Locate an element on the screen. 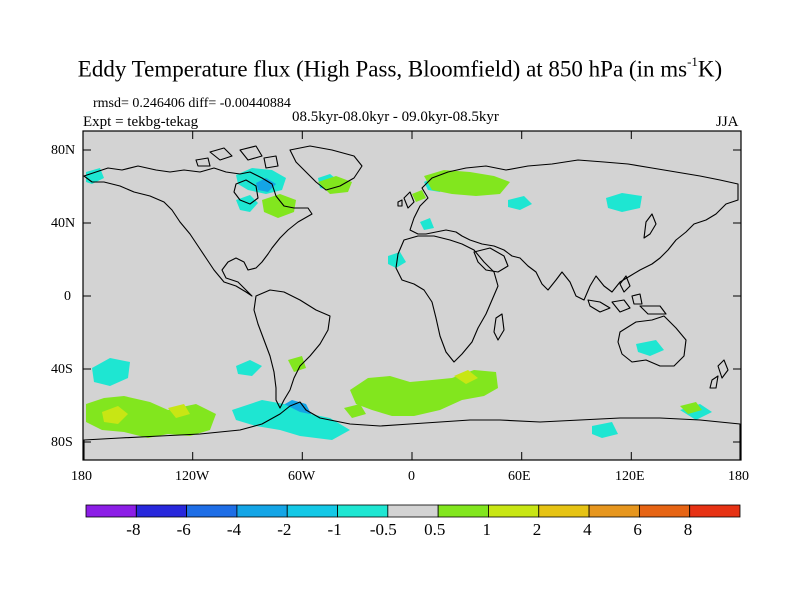  coastline-greenland is located at coordinates (326, 168).